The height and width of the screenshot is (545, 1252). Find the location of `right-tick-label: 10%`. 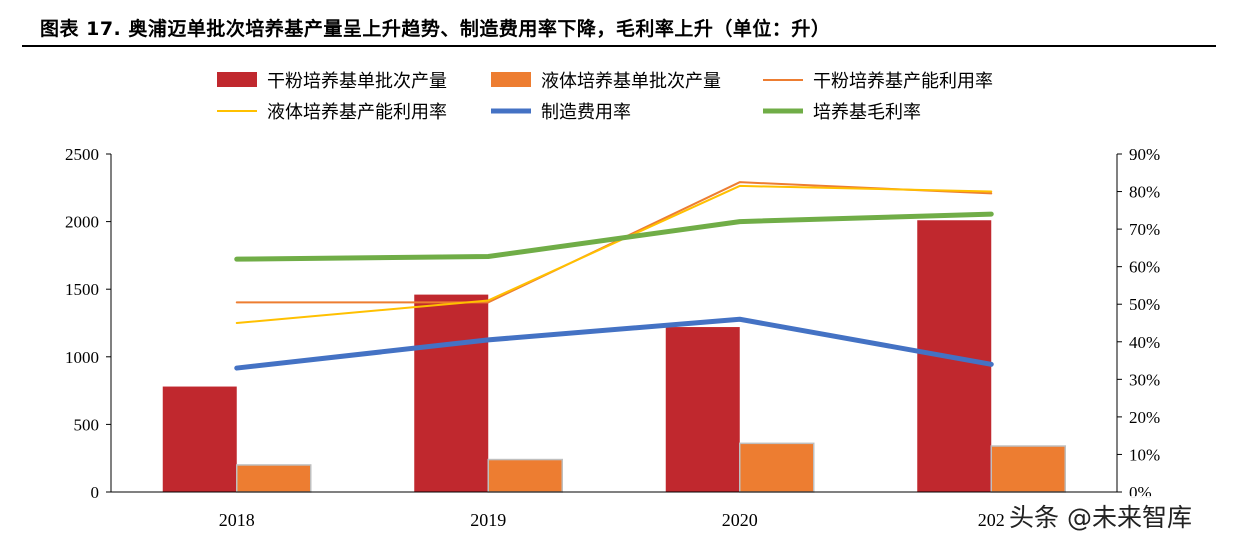

right-tick-label: 10% is located at coordinates (1144, 454).